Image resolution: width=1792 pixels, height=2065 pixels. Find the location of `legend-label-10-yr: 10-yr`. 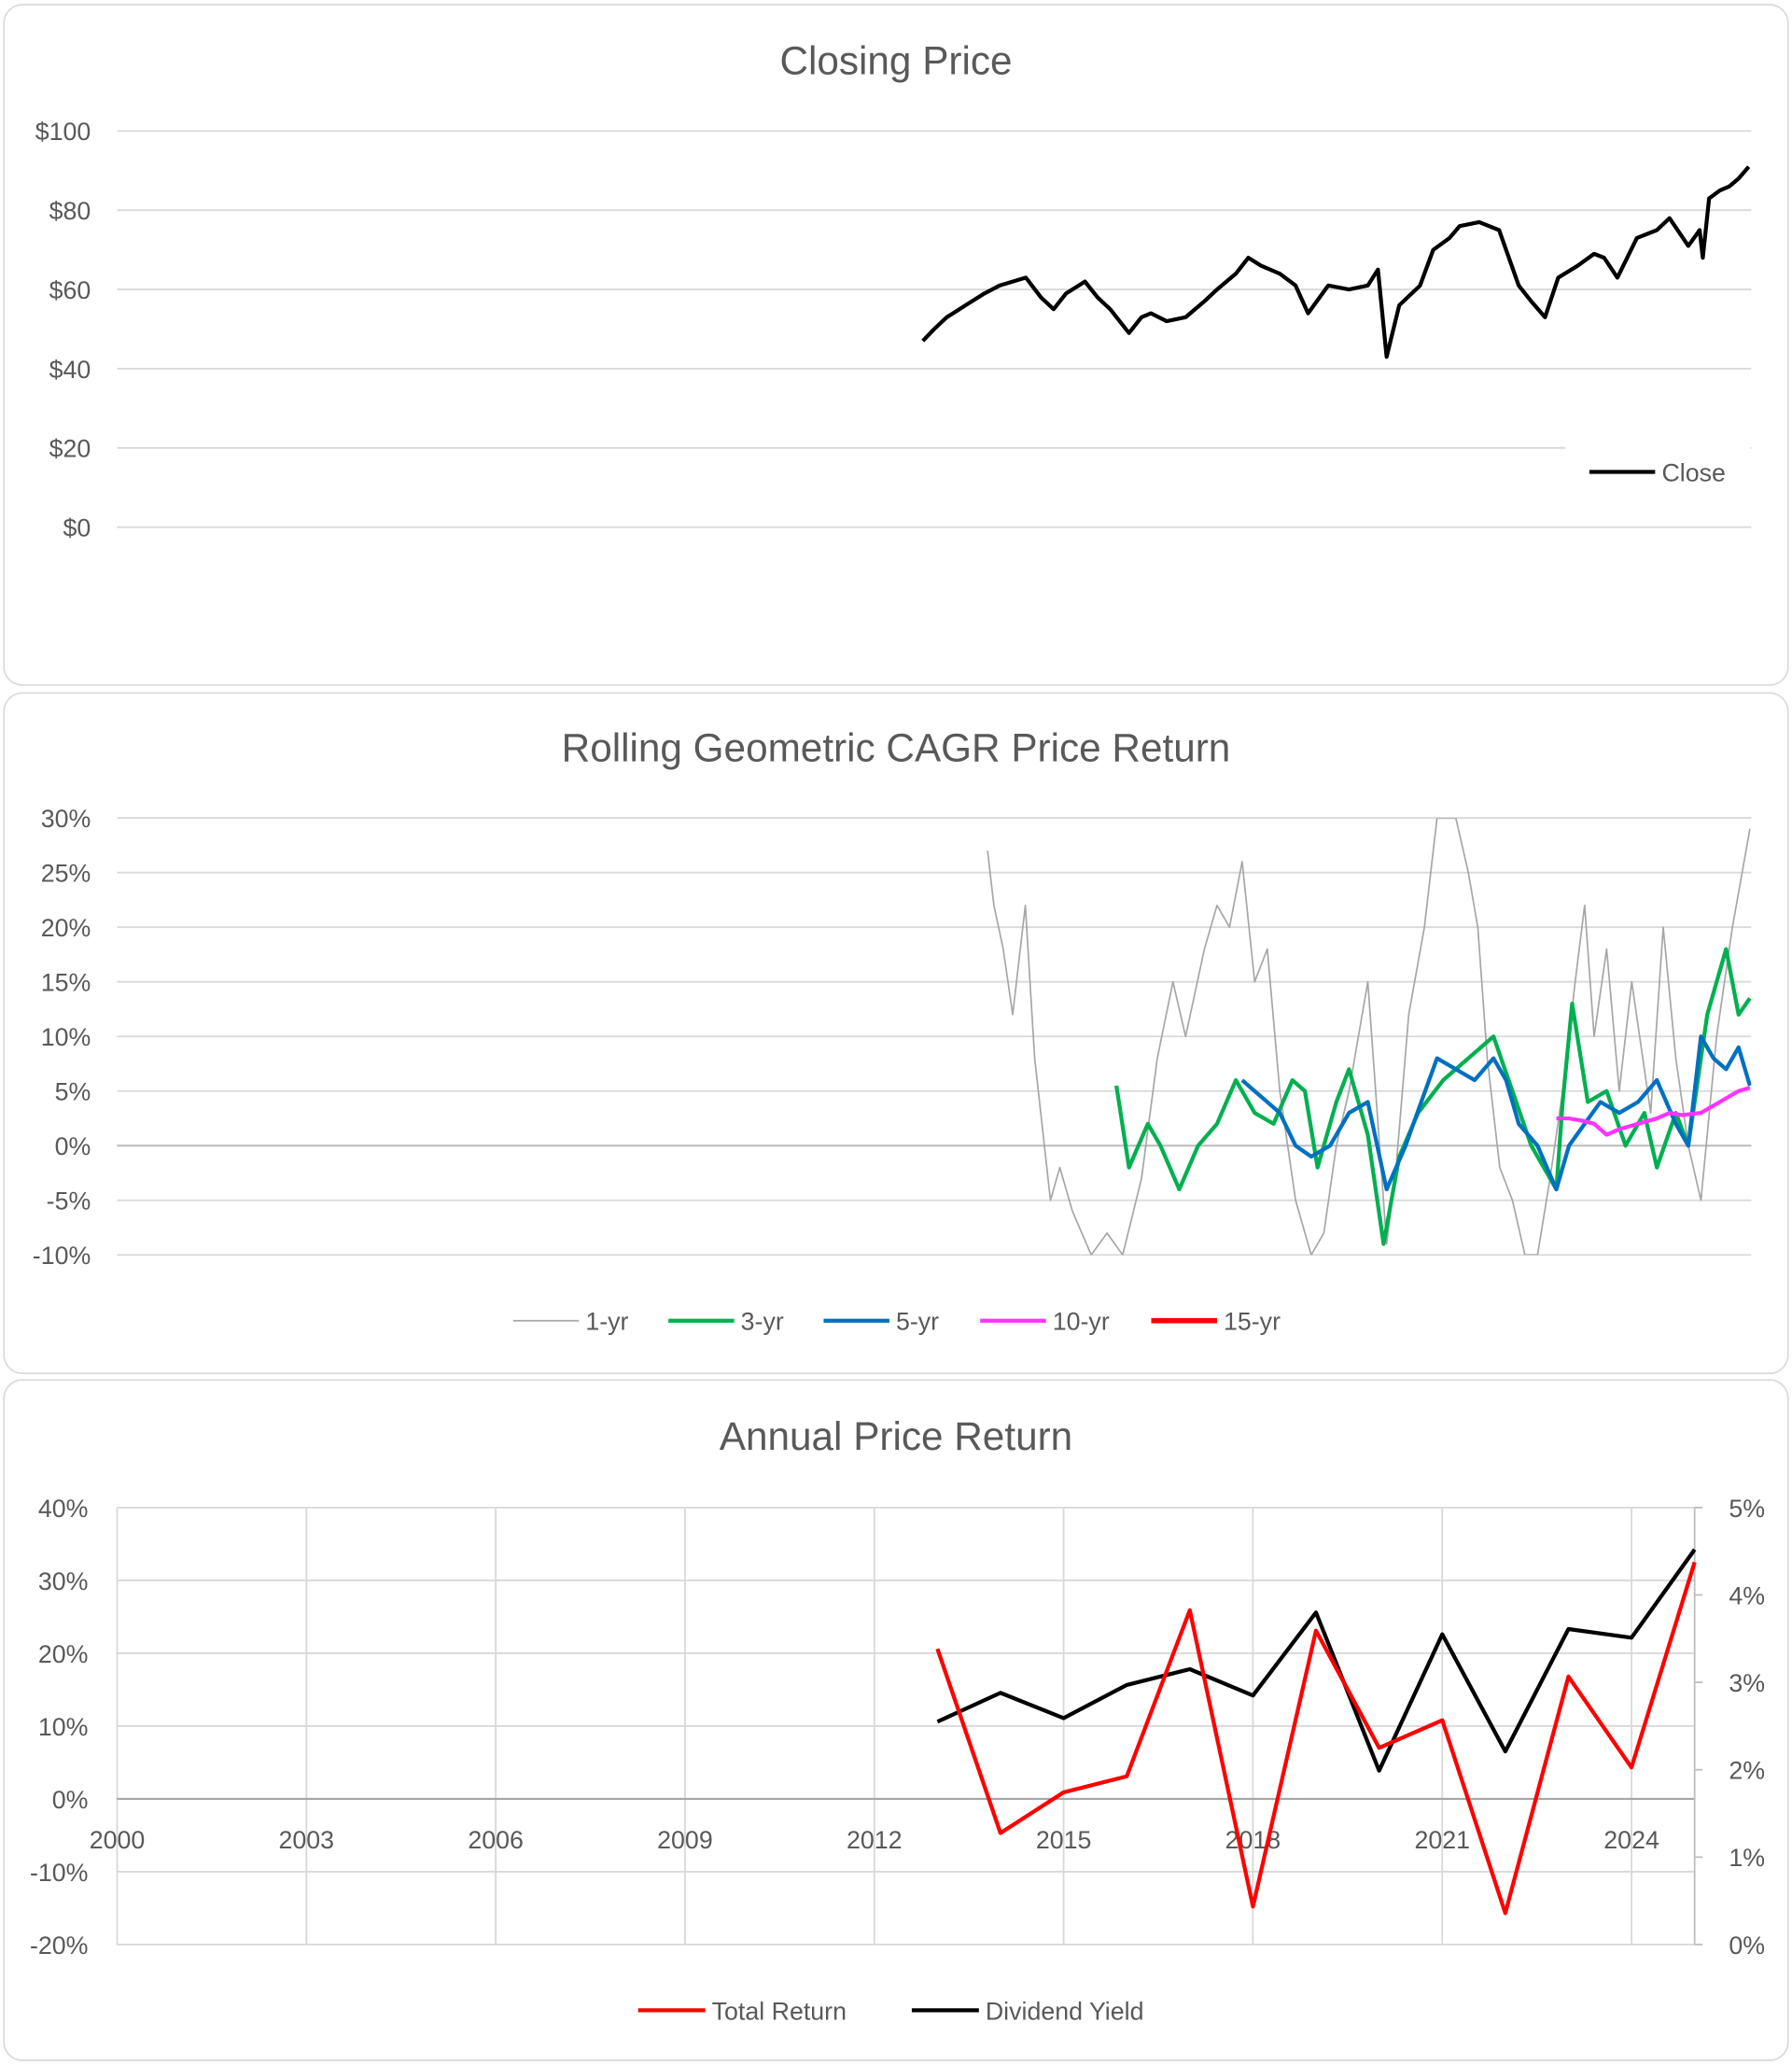

legend-label-10-yr: 10-yr is located at coordinates (1081, 1322).